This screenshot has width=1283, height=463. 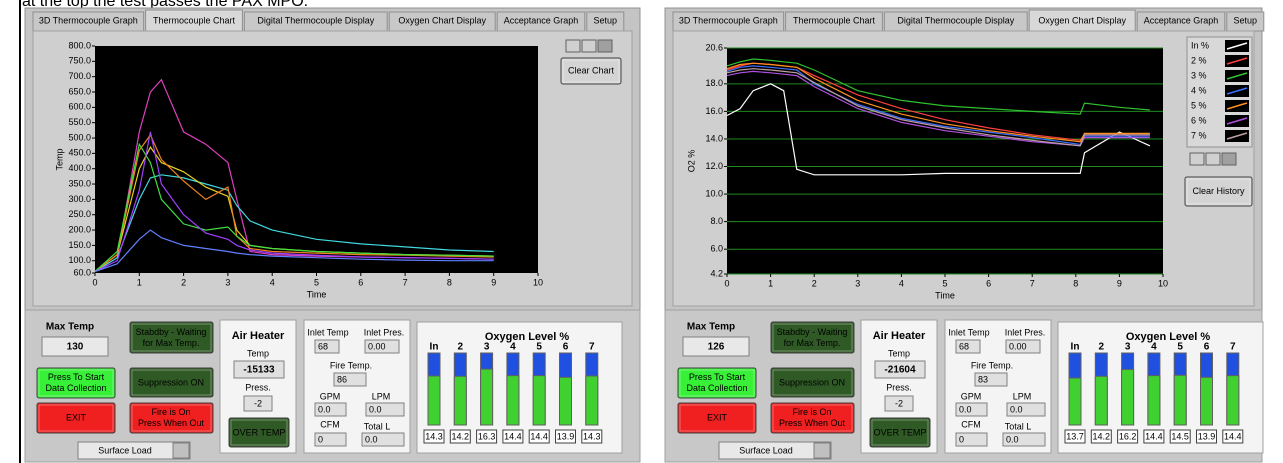 What do you see at coordinates (1102, 347) in the screenshot?
I see `oxygen-column-label: 2` at bounding box center [1102, 347].